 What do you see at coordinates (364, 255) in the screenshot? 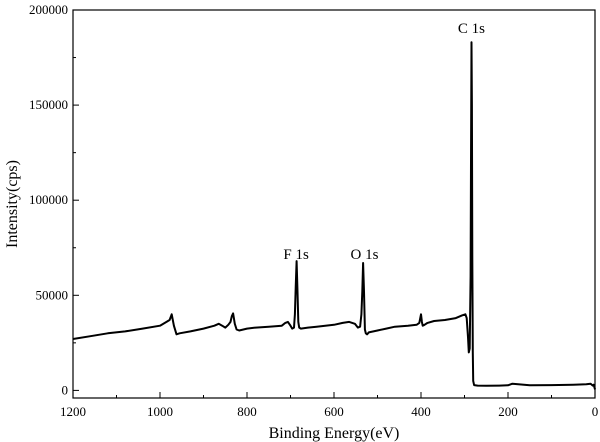
I see `peak-label: O 1s` at bounding box center [364, 255].